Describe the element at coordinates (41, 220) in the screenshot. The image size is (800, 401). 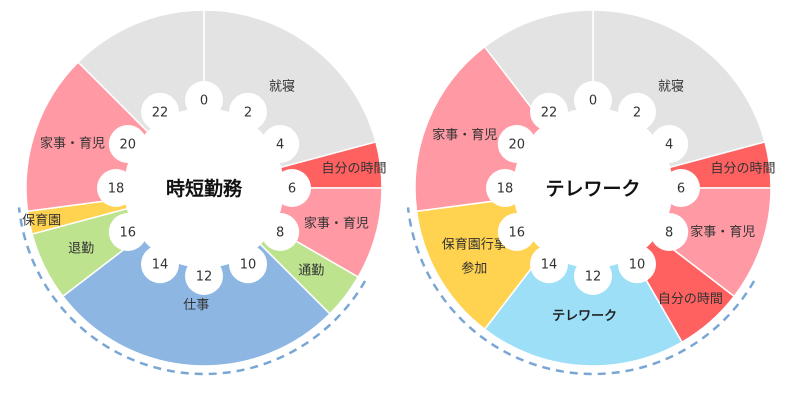
I see `segment-label: 保育園` at that location.